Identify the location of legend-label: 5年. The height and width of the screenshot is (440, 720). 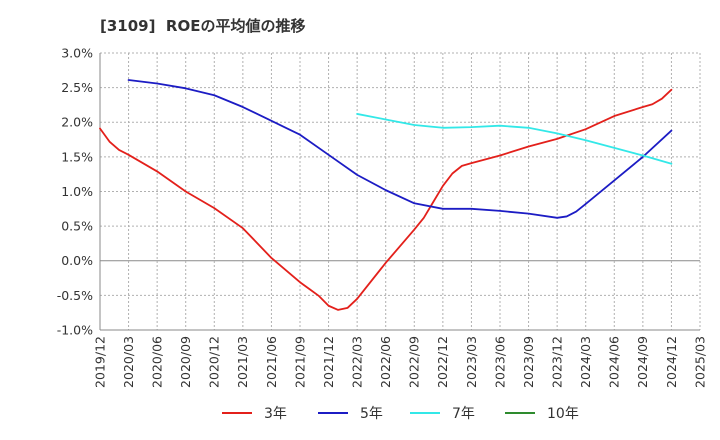
(371, 414).